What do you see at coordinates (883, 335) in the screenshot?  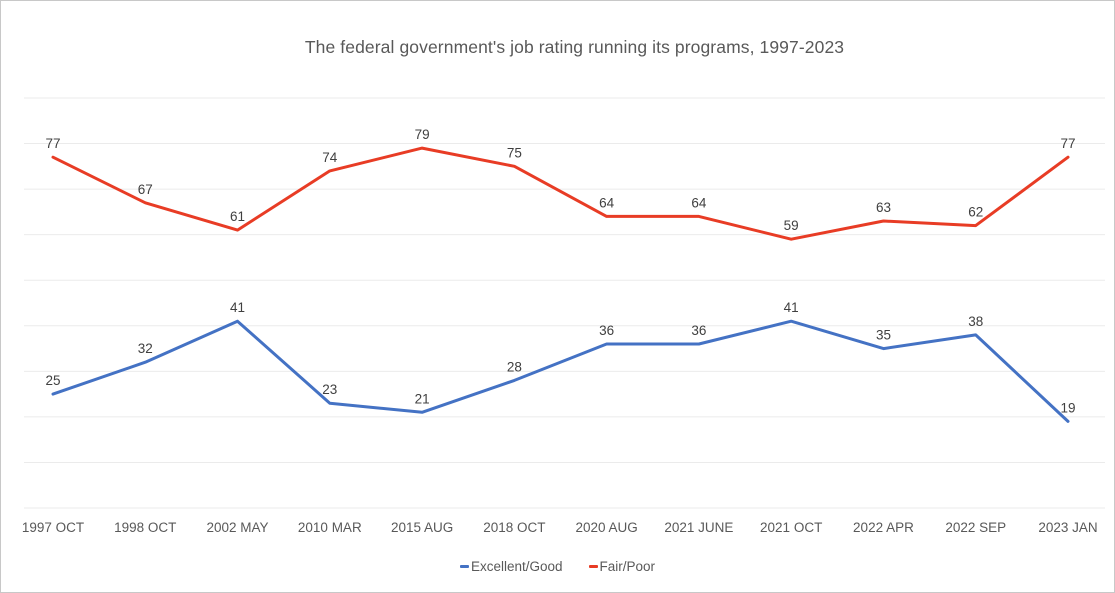 I see `data-label: 35` at bounding box center [883, 335].